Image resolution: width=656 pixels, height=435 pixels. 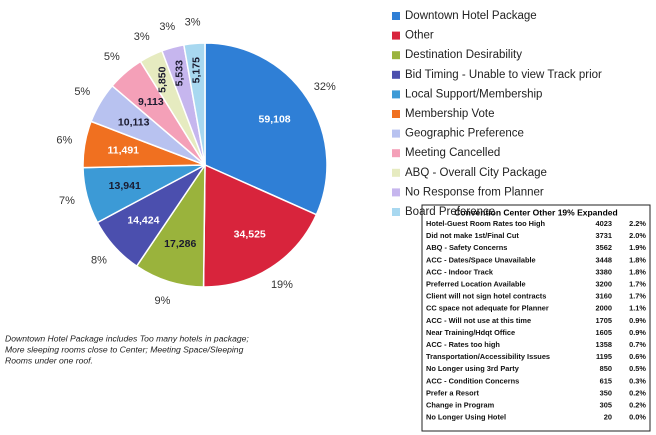 I want to click on slice-value-label: 17,286, so click(x=180, y=244).